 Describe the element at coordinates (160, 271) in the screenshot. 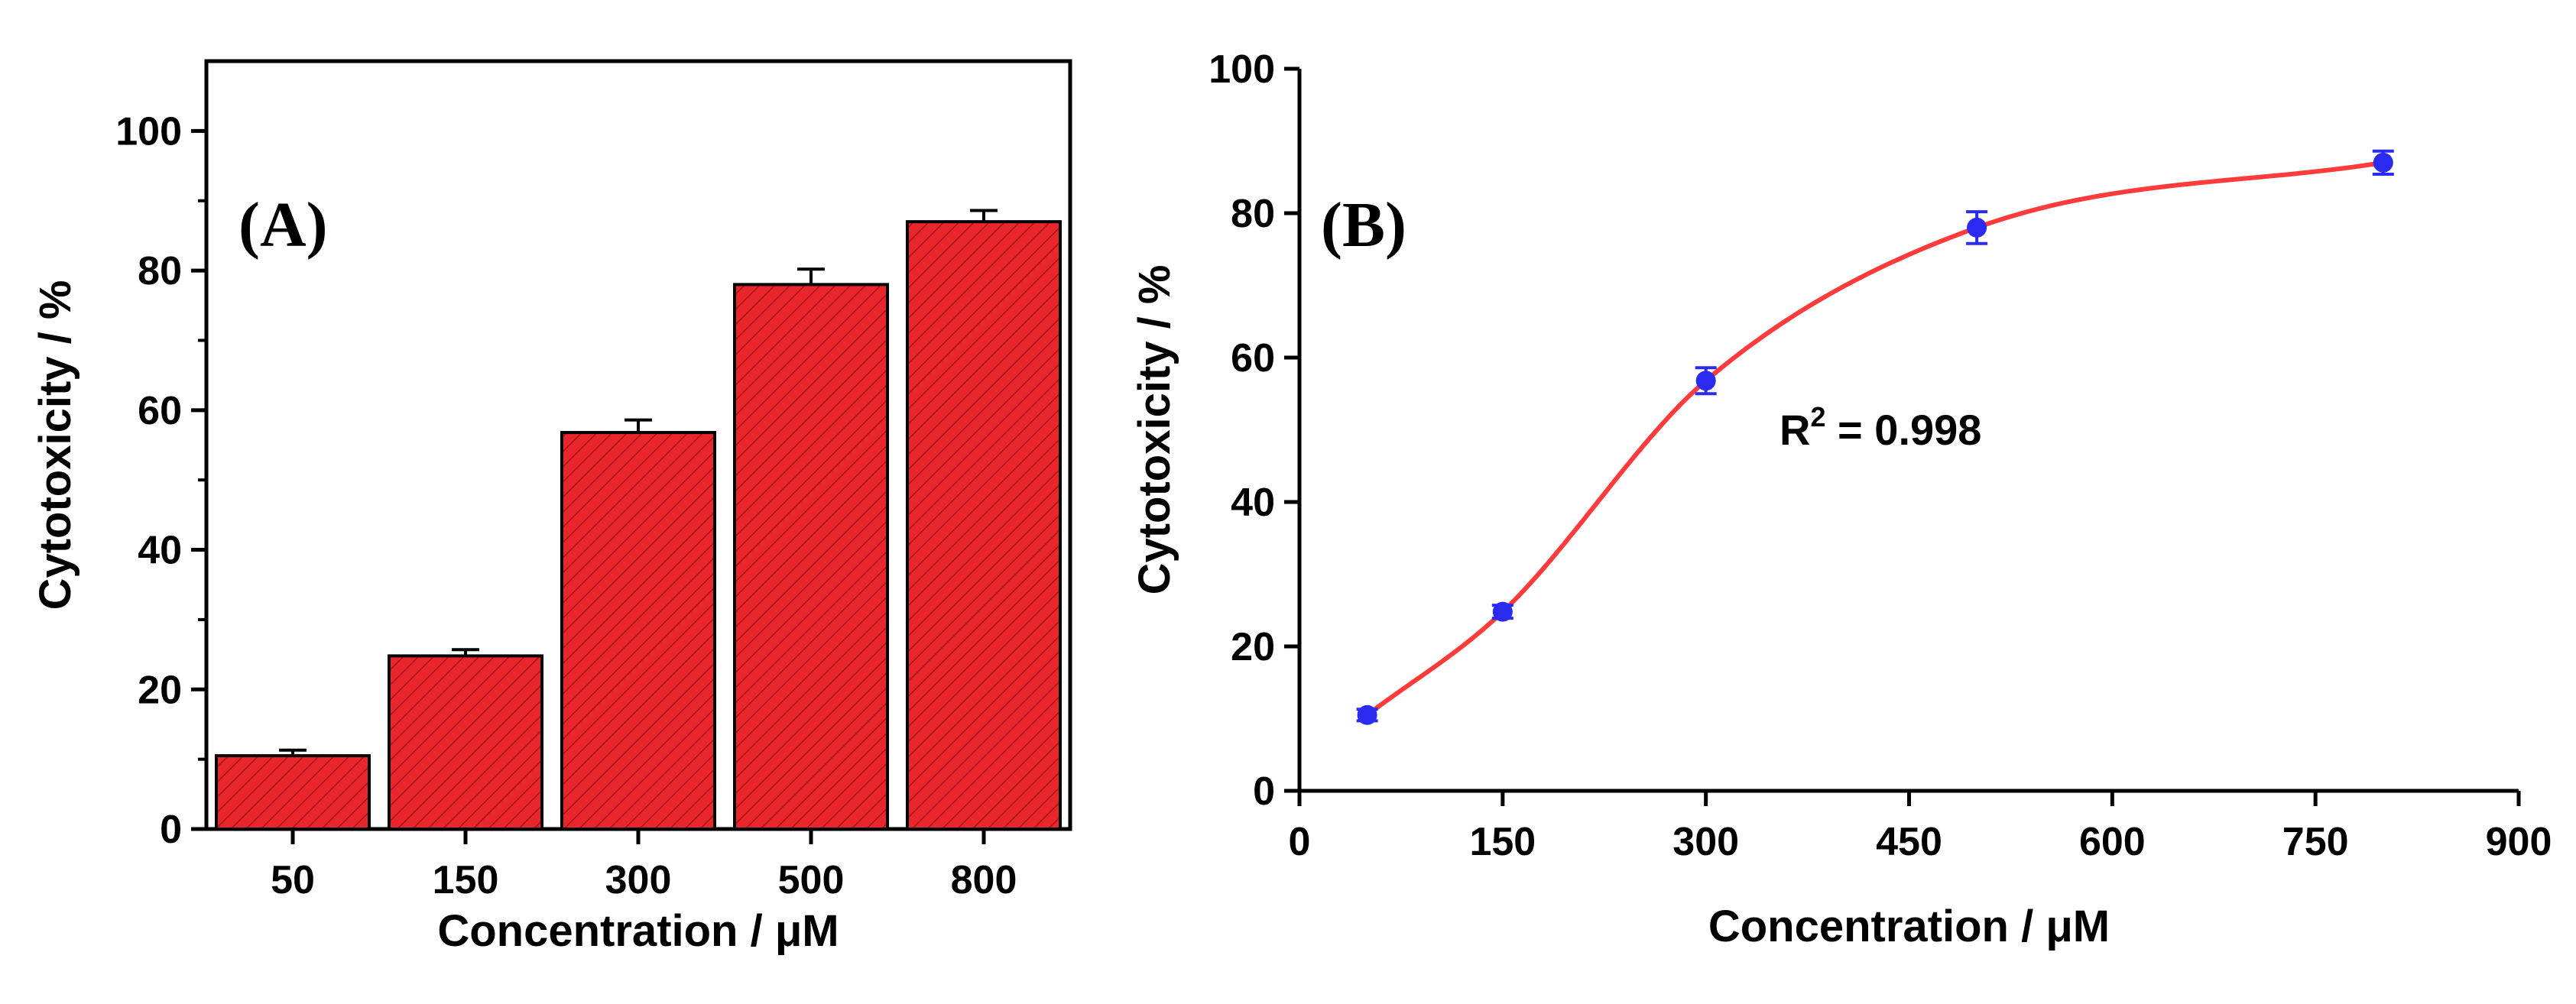

I see `panel-a-y-tick-label: 80` at that location.